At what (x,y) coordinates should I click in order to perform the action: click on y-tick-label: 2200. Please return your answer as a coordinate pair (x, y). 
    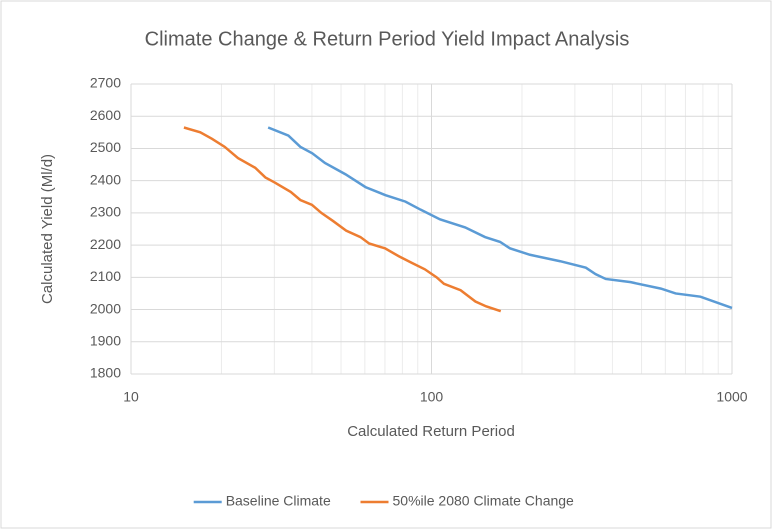
    Looking at the image, I should click on (105, 244).